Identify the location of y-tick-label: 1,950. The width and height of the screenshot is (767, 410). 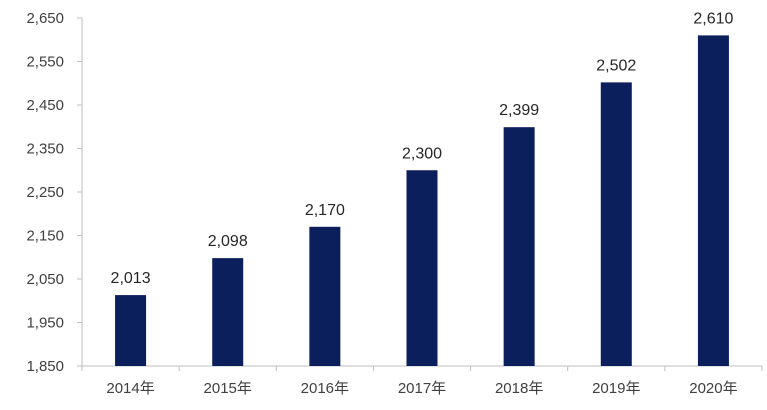
(45, 323).